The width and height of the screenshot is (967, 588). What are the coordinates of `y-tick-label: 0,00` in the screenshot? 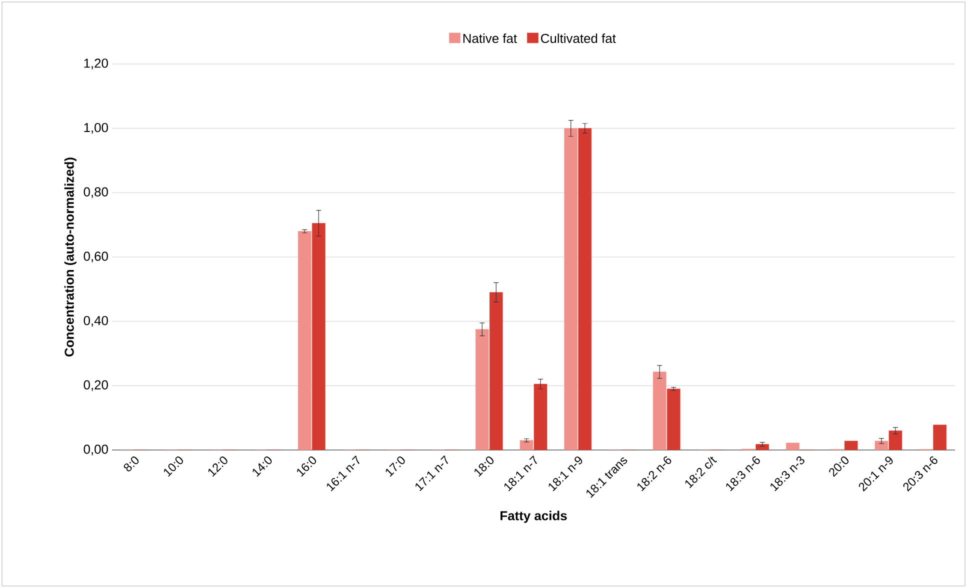 It's located at (96, 450).